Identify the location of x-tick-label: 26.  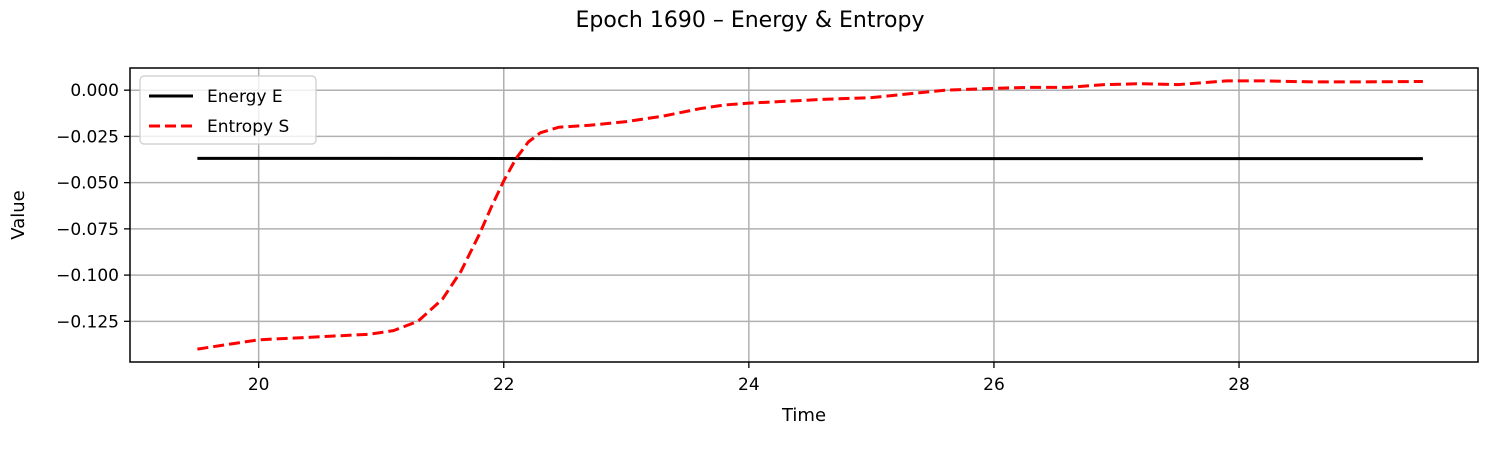
(994, 385).